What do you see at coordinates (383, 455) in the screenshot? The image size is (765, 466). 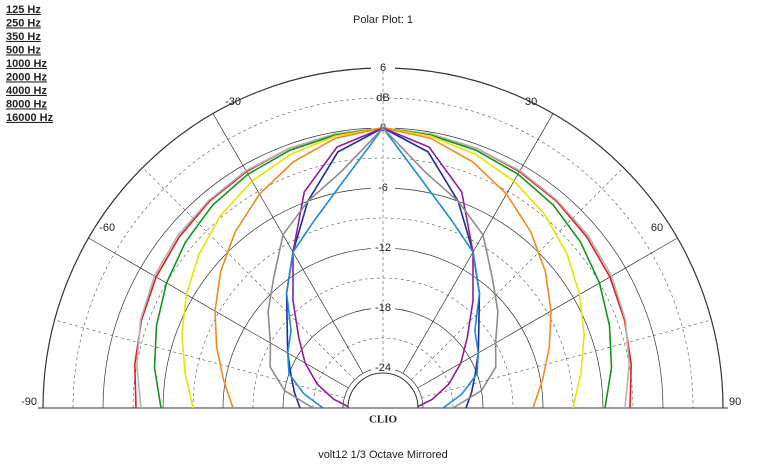 I see `chart-subtitle: volt12 1/3 Octave Mirrored` at bounding box center [383, 455].